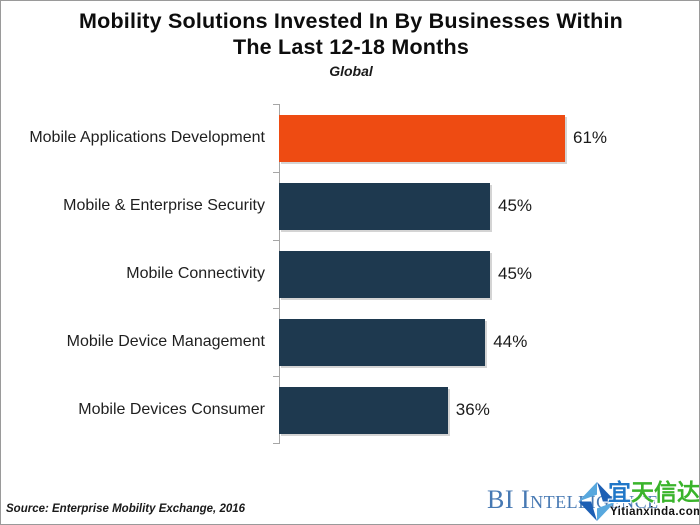 The image size is (700, 525). What do you see at coordinates (665, 492) in the screenshot?
I see `watermark-cn-rest: 天信达` at bounding box center [665, 492].